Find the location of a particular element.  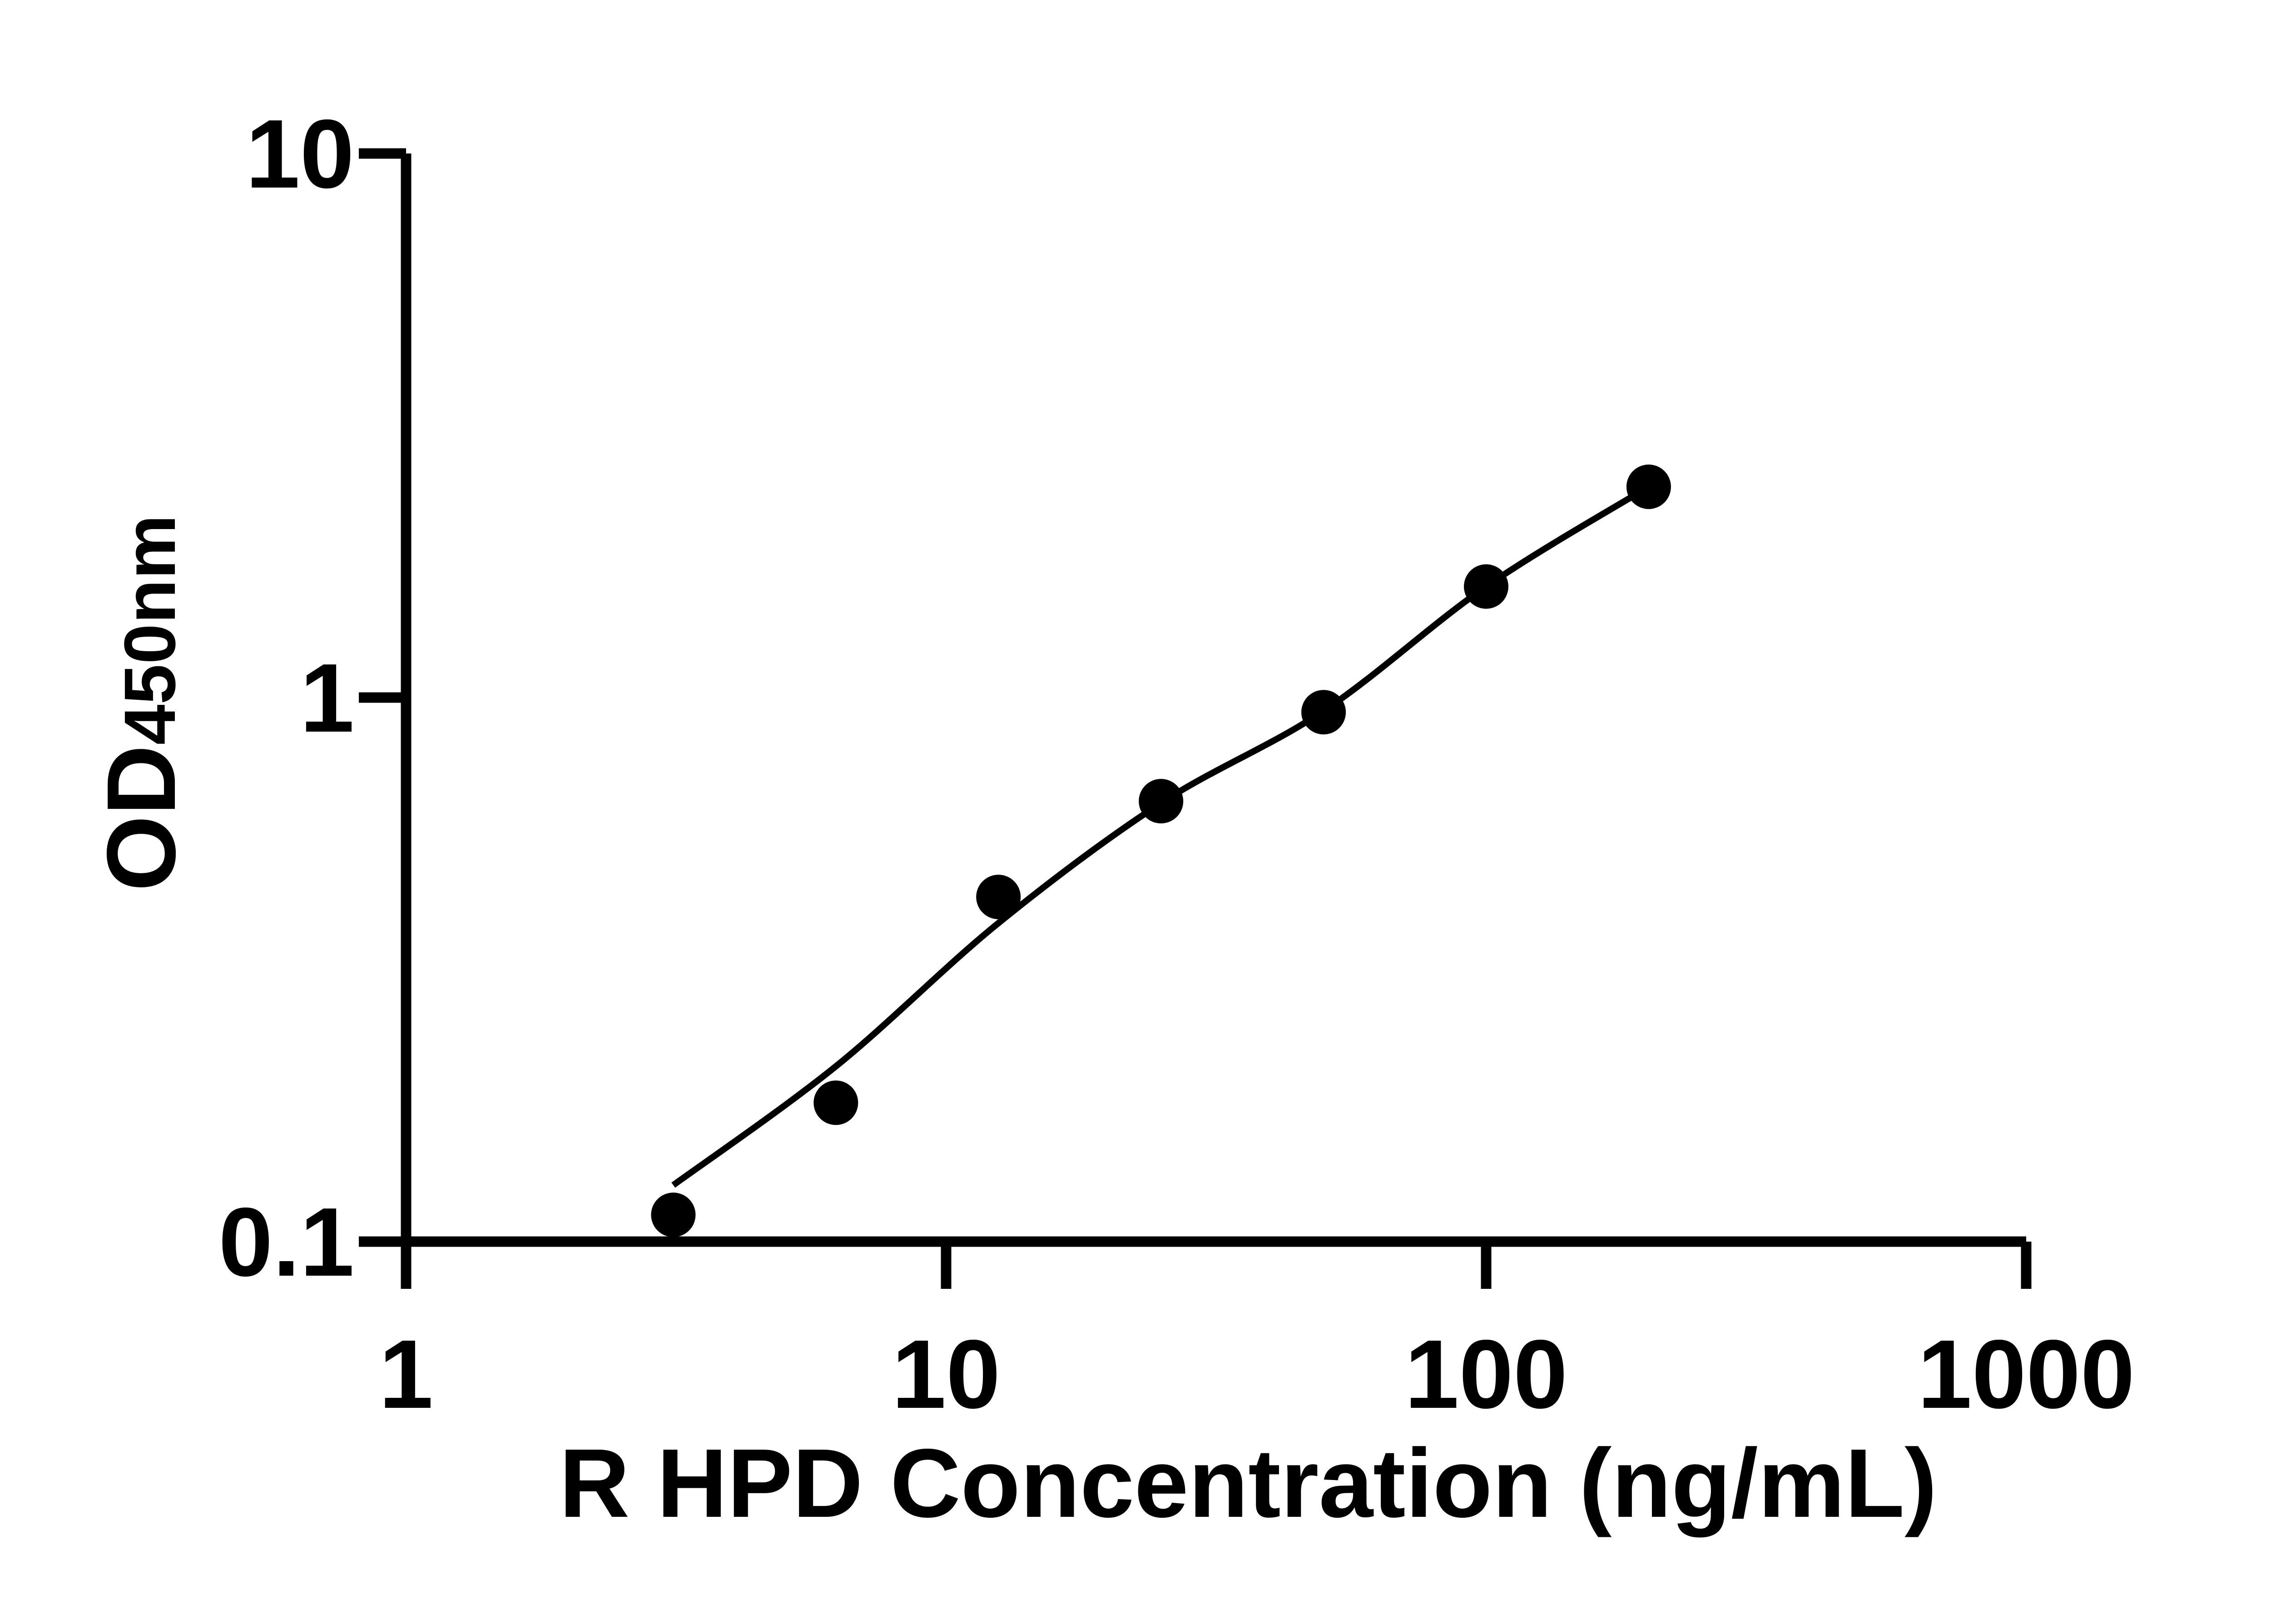

y-tick-label: 1 is located at coordinates (327, 698).